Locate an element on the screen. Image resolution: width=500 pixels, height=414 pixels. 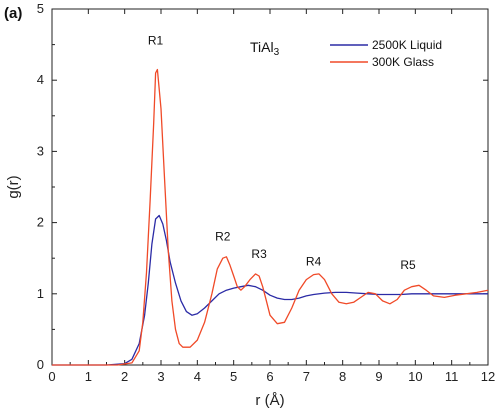
x-tick-label: 4 is located at coordinates (197, 376).